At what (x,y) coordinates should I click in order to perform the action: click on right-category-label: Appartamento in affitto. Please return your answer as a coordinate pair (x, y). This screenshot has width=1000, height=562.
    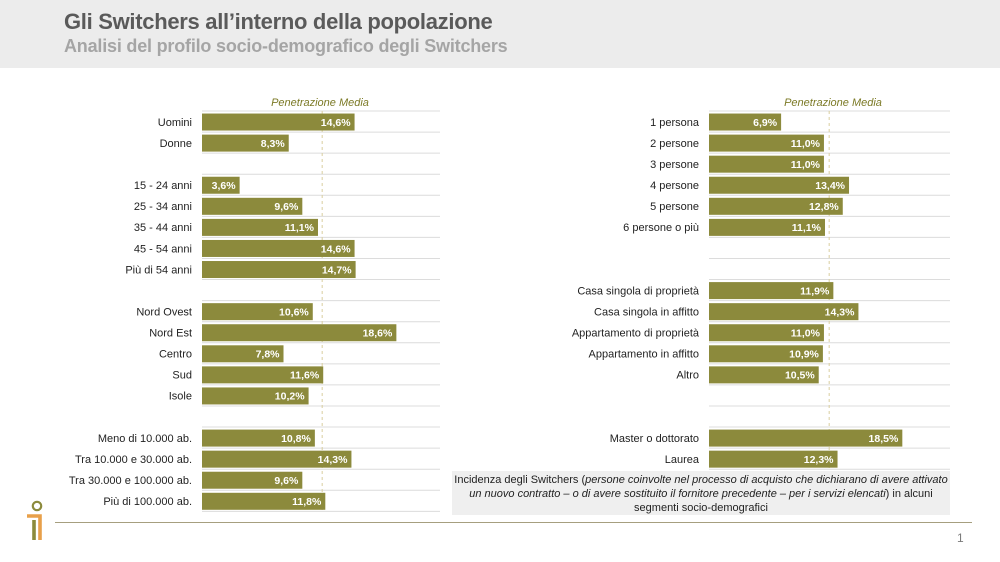
    Looking at the image, I should click on (644, 355).